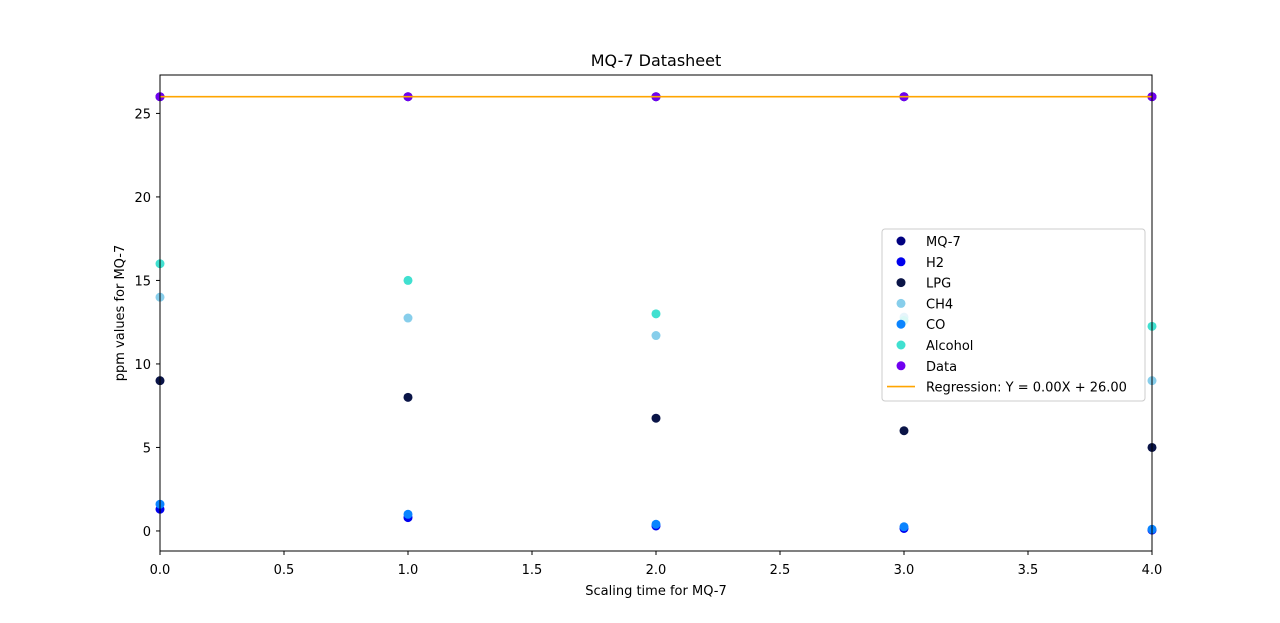 The height and width of the screenshot is (623, 1280). What do you see at coordinates (939, 304) in the screenshot?
I see `legend-label: CH4` at bounding box center [939, 304].